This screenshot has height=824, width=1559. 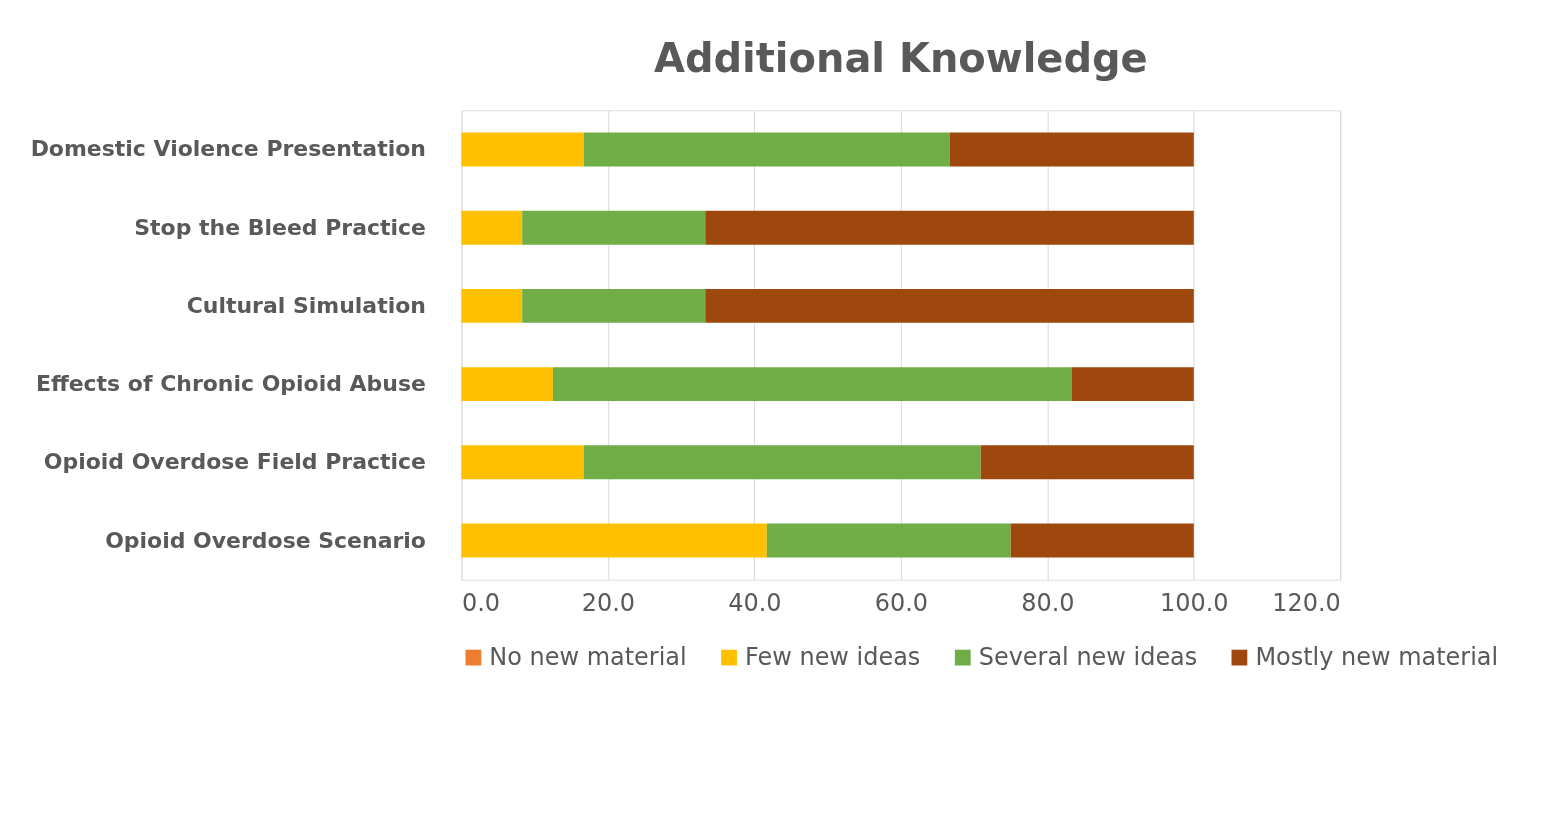 I want to click on x-tick-label: 60.0, so click(x=901, y=603).